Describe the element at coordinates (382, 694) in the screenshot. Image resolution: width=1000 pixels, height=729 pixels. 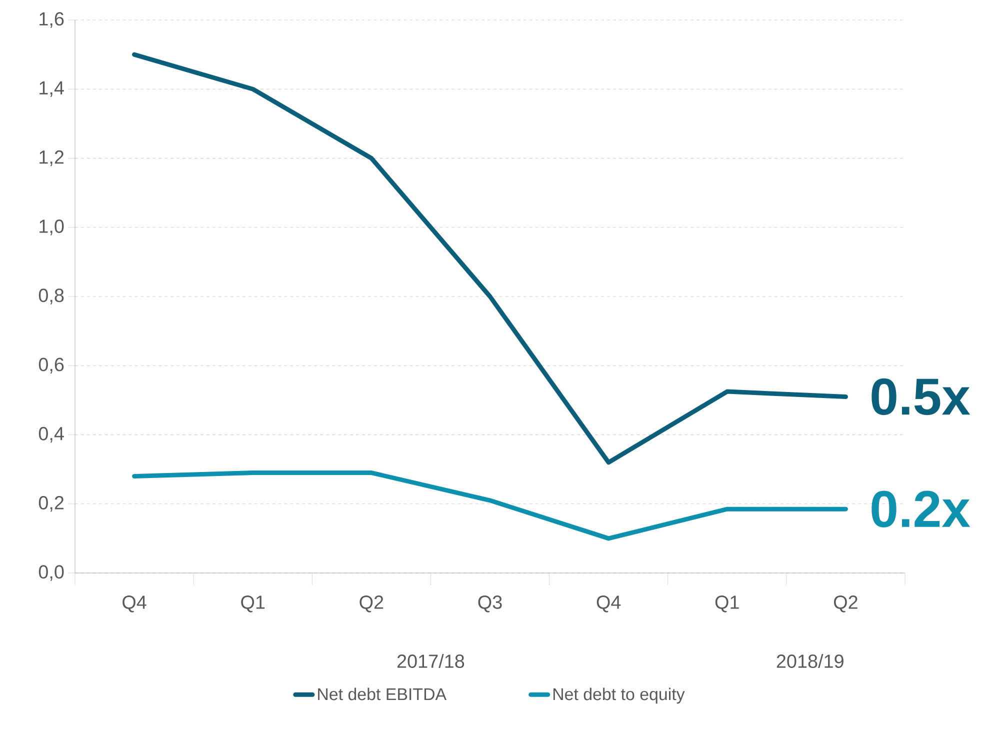
I see `legend-label: Net debt EBITDA` at that location.